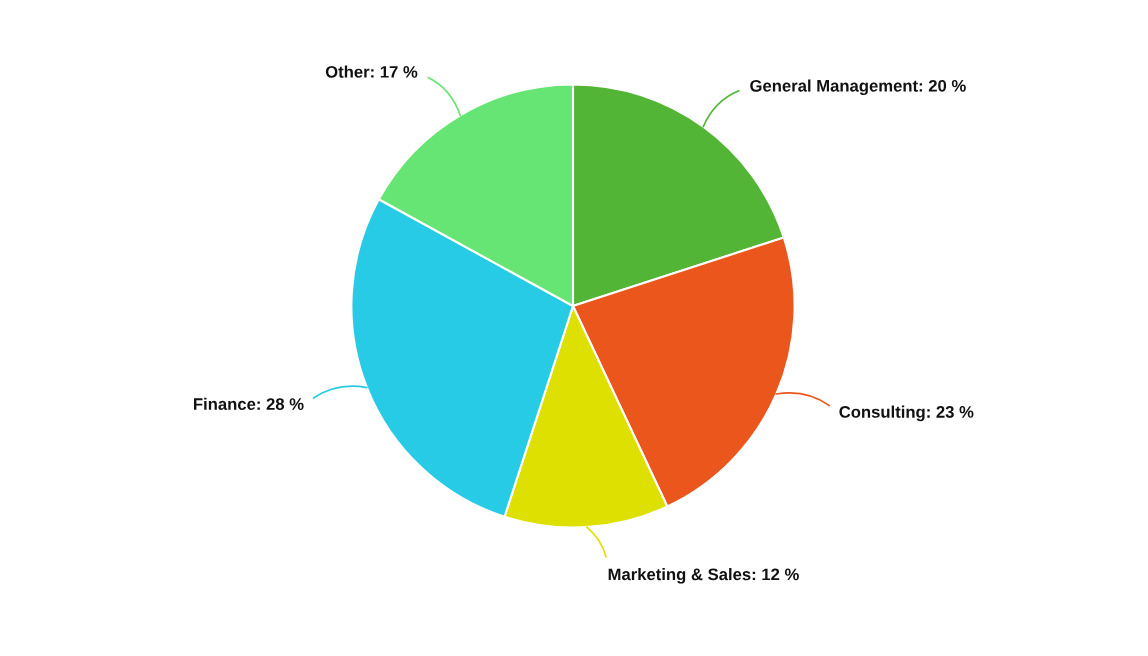  What do you see at coordinates (906, 413) in the screenshot?
I see `slice-label: Consulting: 23 %` at bounding box center [906, 413].